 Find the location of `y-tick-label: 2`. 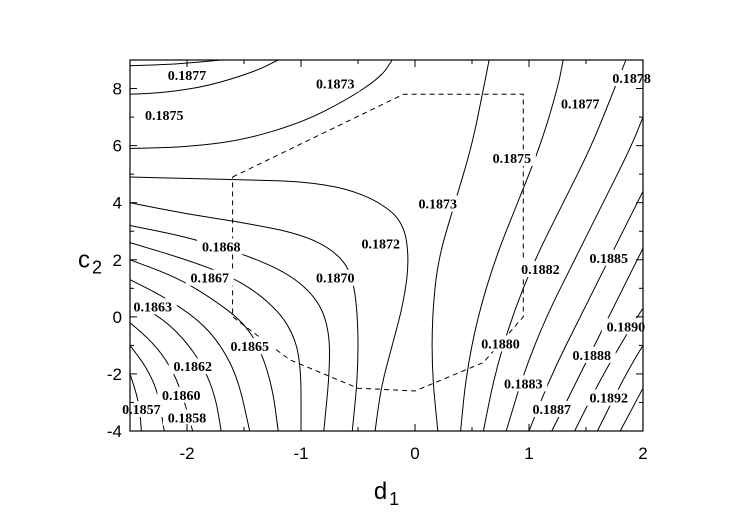

y-tick-label: 2 is located at coordinates (117, 260).